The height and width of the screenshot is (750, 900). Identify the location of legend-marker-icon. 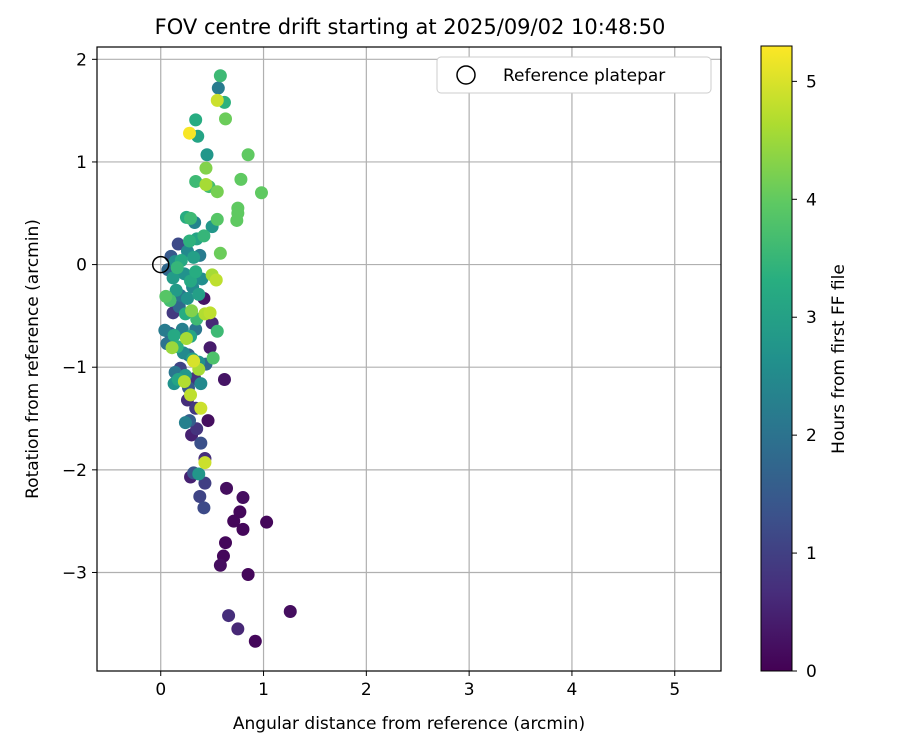
(466, 75).